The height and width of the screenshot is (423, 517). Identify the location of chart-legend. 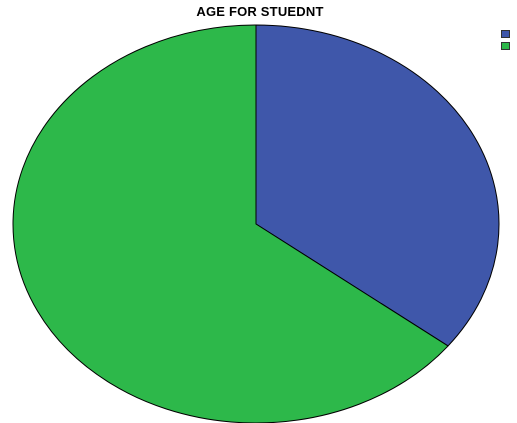
(505, 40).